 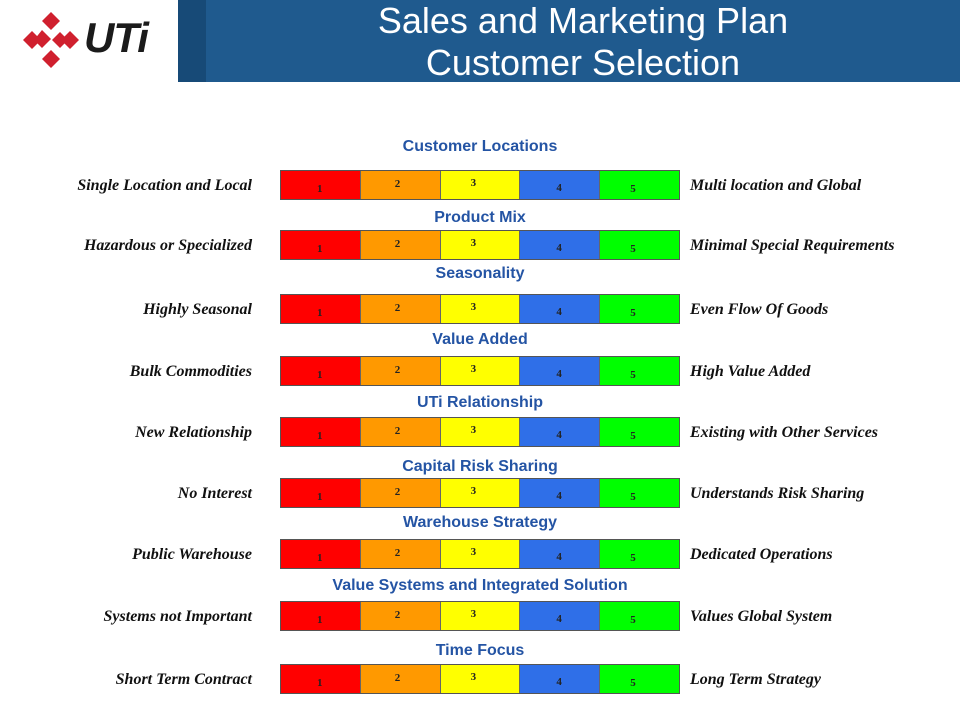 What do you see at coordinates (193, 432) in the screenshot?
I see `left-anchor-label: New Relationship` at bounding box center [193, 432].